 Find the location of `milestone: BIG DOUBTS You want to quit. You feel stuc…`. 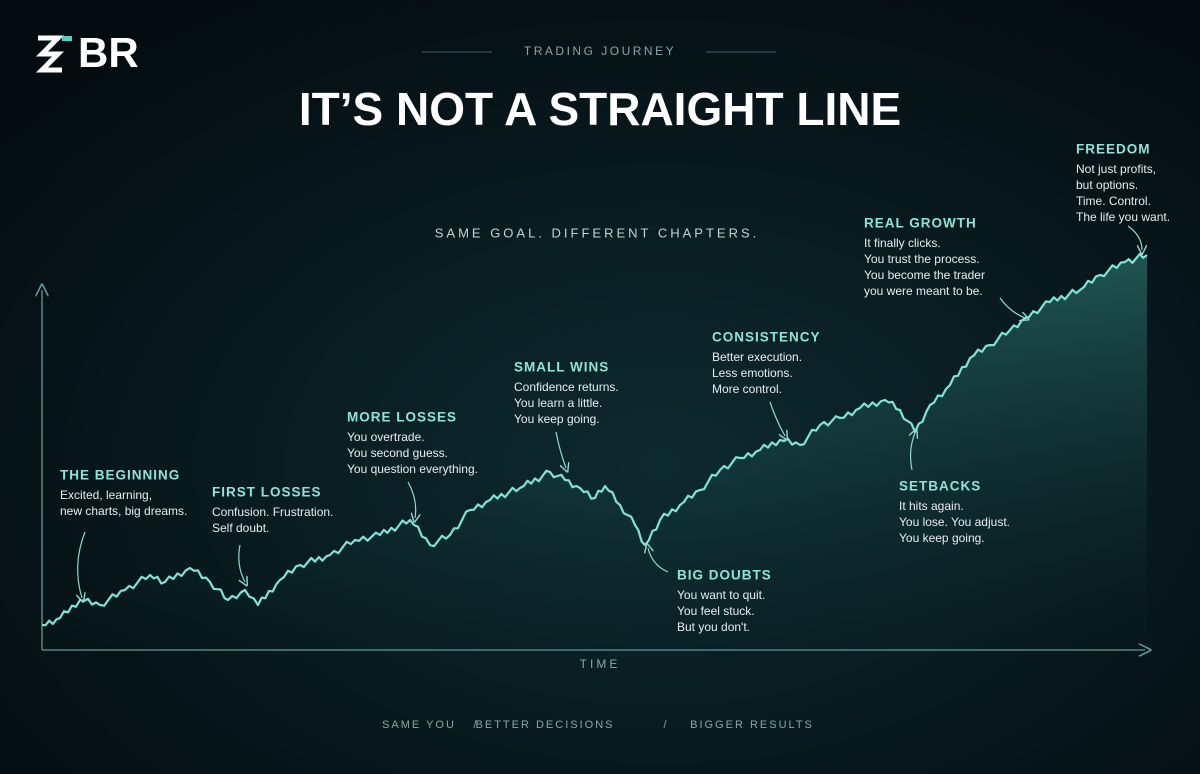

milestone: BIG DOUBTS You want to quit. You feel stuc… is located at coordinates (710, 591).